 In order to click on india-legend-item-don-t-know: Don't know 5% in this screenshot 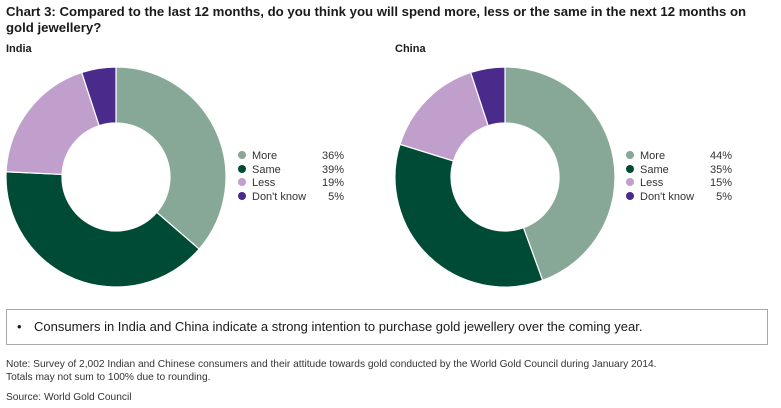, I will do `click(291, 198)`.